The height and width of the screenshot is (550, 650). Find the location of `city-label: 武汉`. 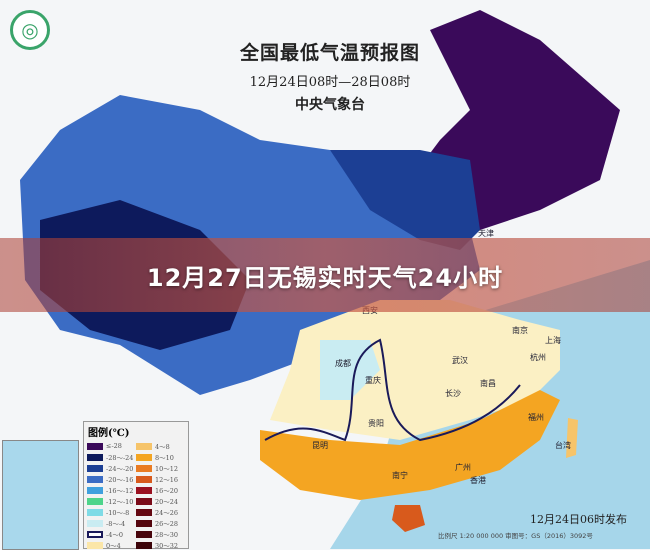

city-label: 武汉 is located at coordinates (460, 360).